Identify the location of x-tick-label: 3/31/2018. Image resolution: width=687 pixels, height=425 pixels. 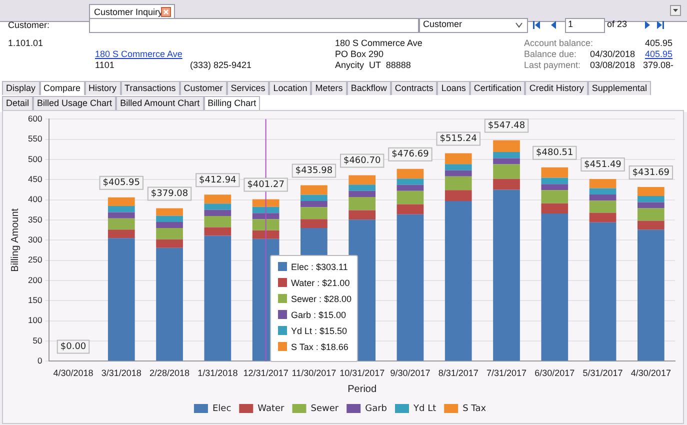
(121, 373).